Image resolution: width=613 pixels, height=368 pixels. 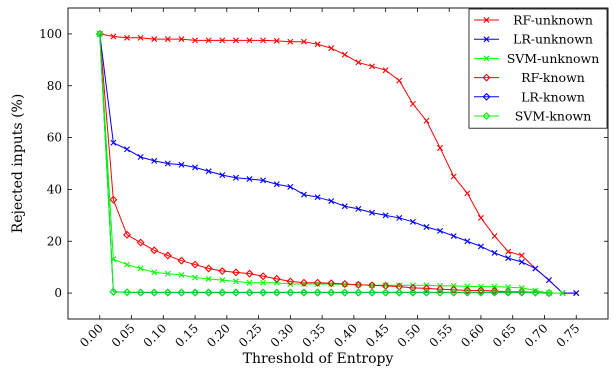 I want to click on legend-box, so click(x=538, y=68).